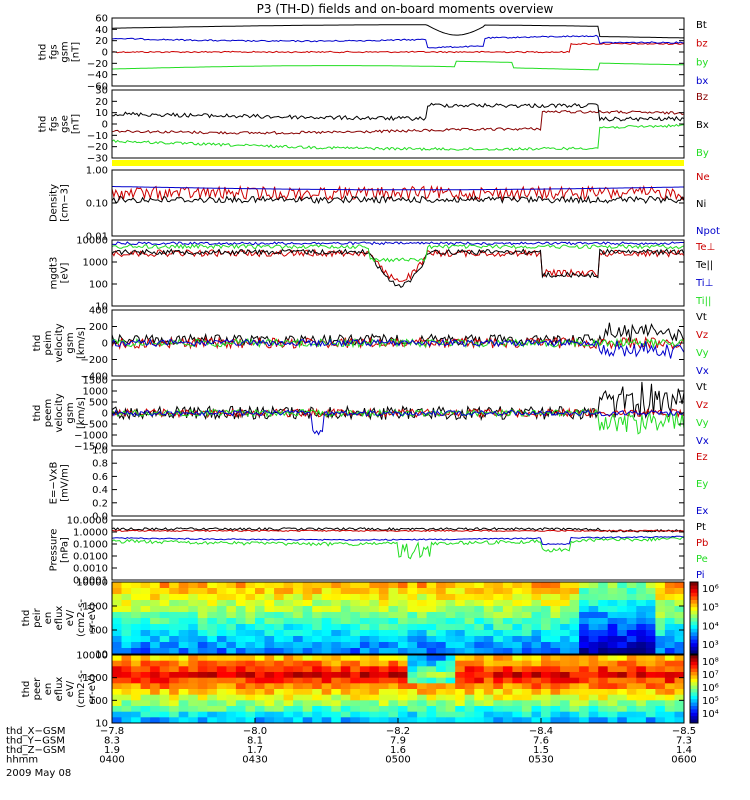 The height and width of the screenshot is (800, 750). I want to click on y-tick-label: 100, so click(98, 285).